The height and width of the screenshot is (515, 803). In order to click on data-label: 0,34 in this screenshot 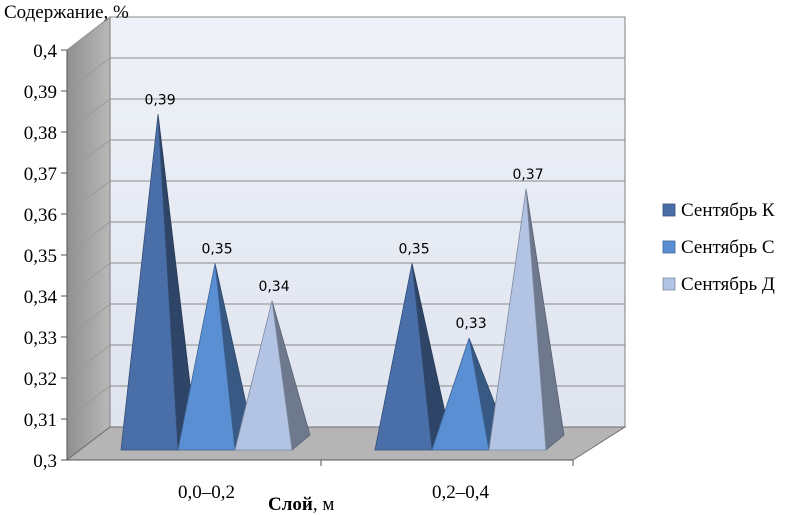, I will do `click(273, 287)`.